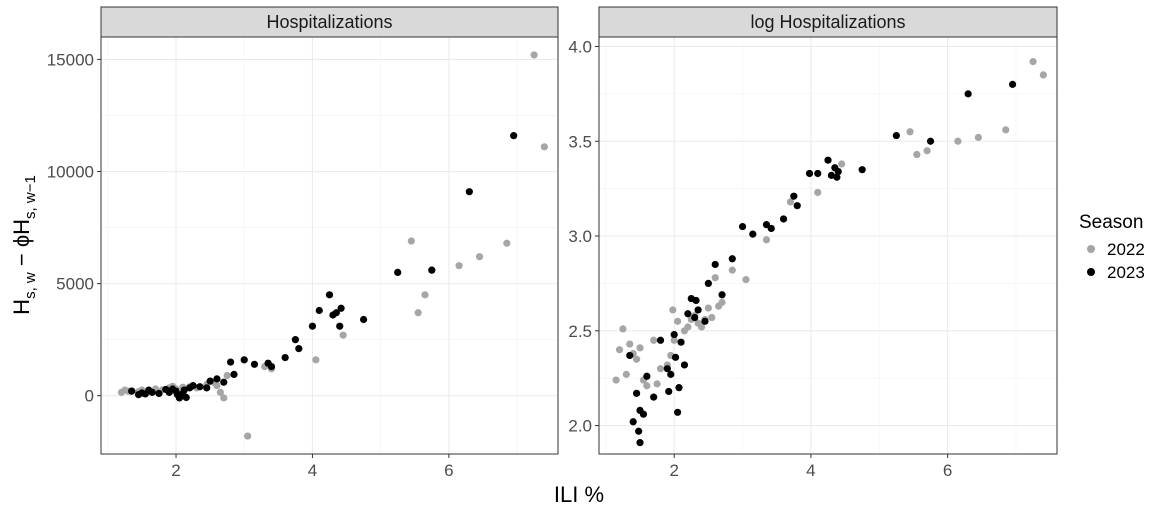 The height and width of the screenshot is (514, 1168). What do you see at coordinates (810, 470) in the screenshot?
I see `x-tick-label: 4` at bounding box center [810, 470].